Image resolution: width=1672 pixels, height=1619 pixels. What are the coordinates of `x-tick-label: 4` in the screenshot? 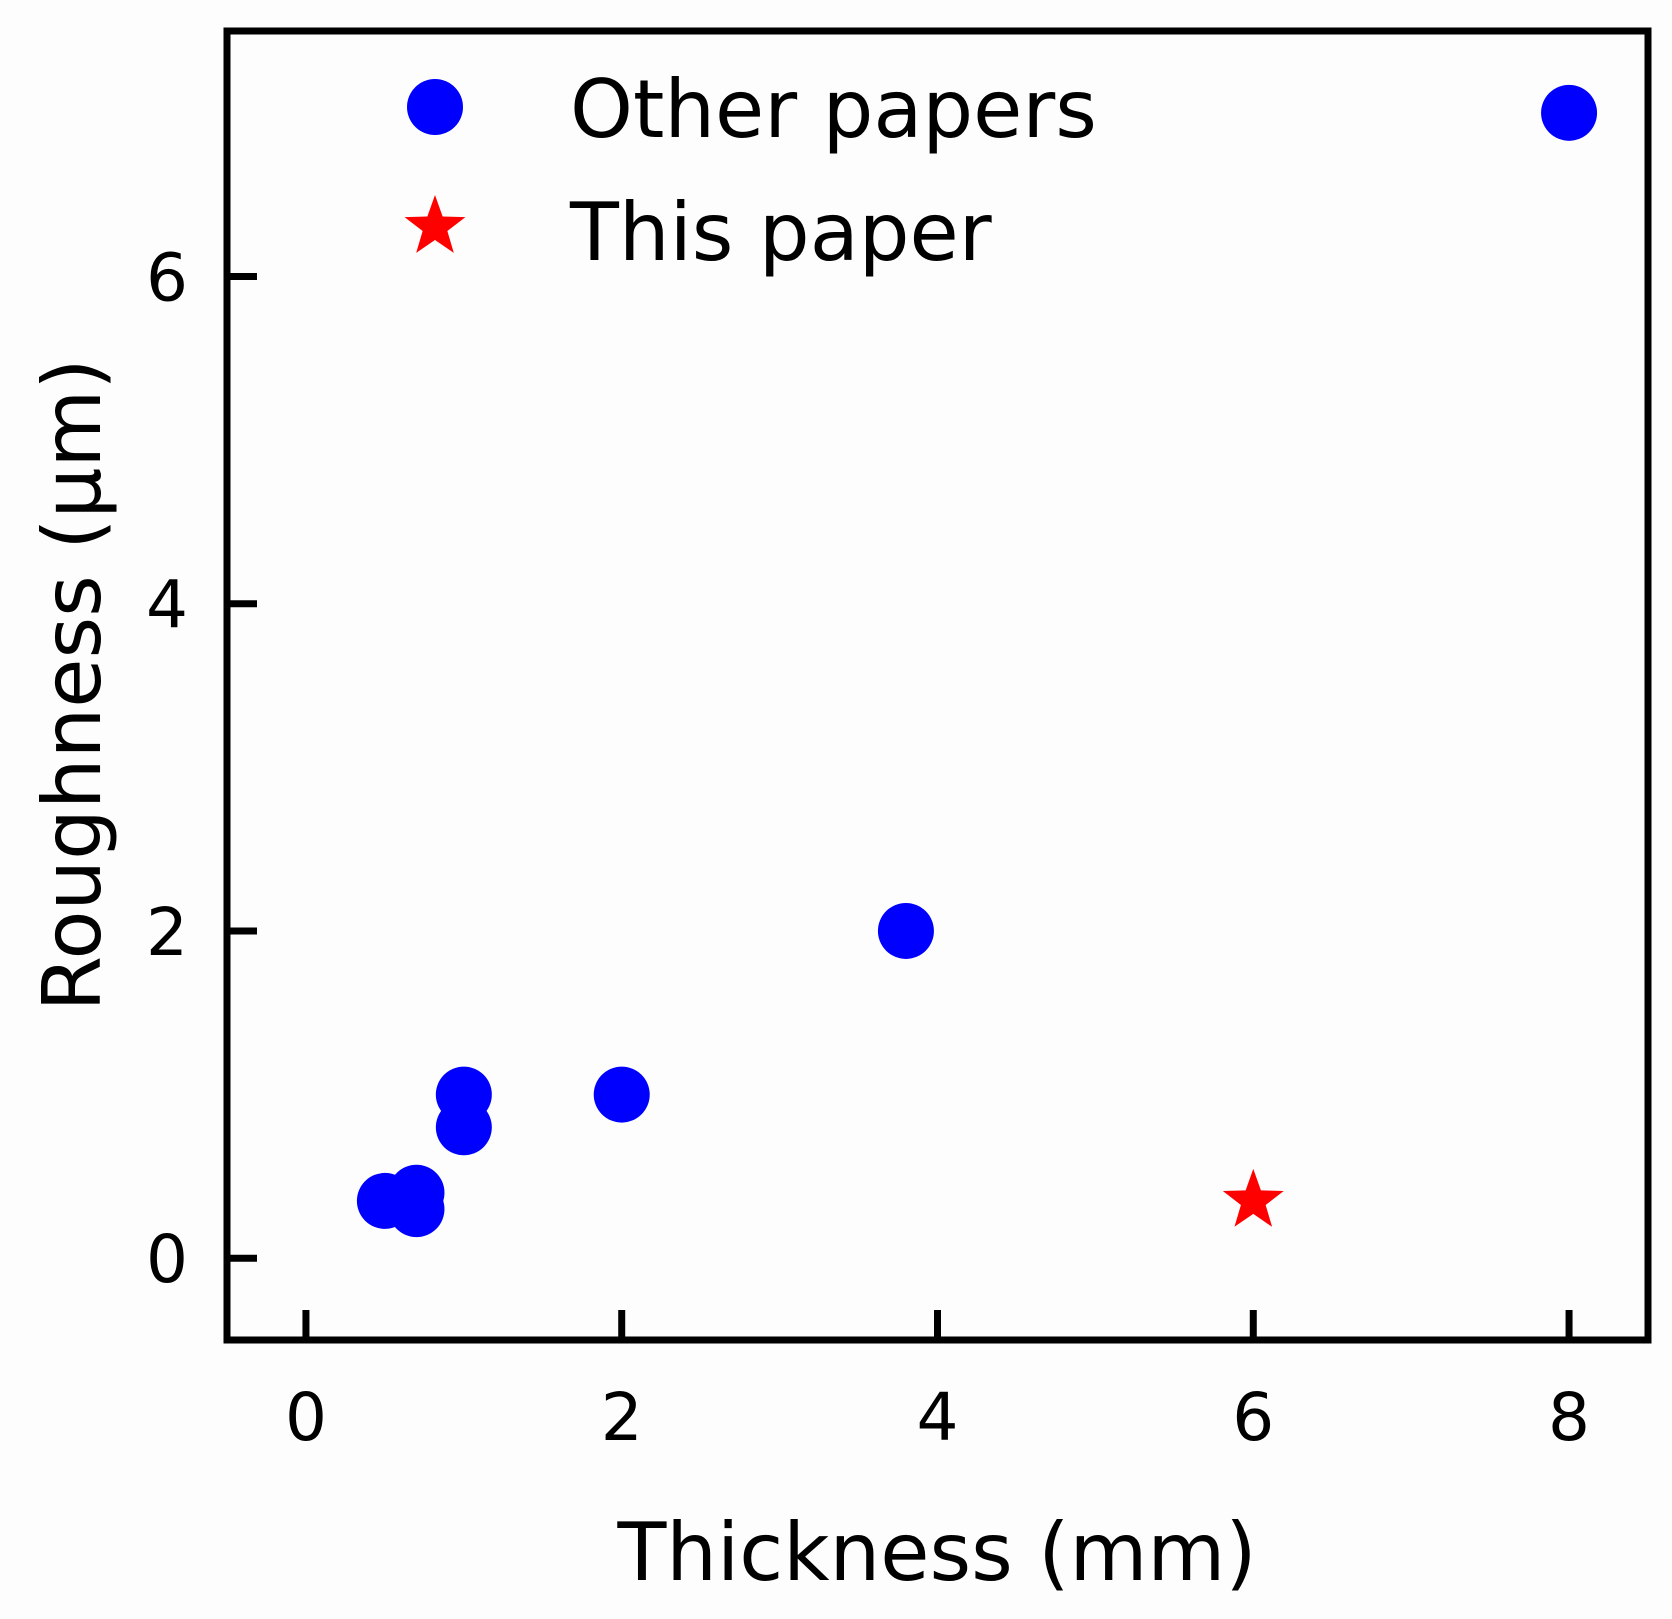 It's located at (938, 1417).